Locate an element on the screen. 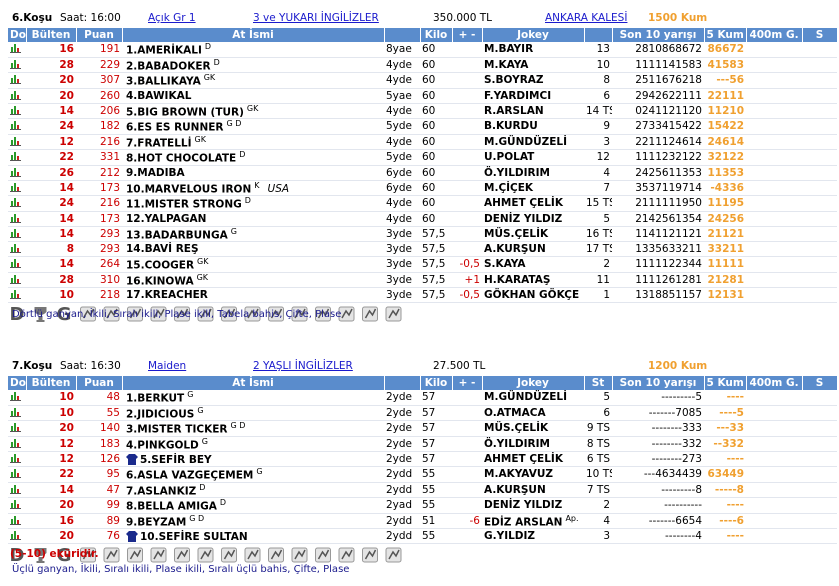  horse-name: 17.KREACHER is located at coordinates (167, 295).